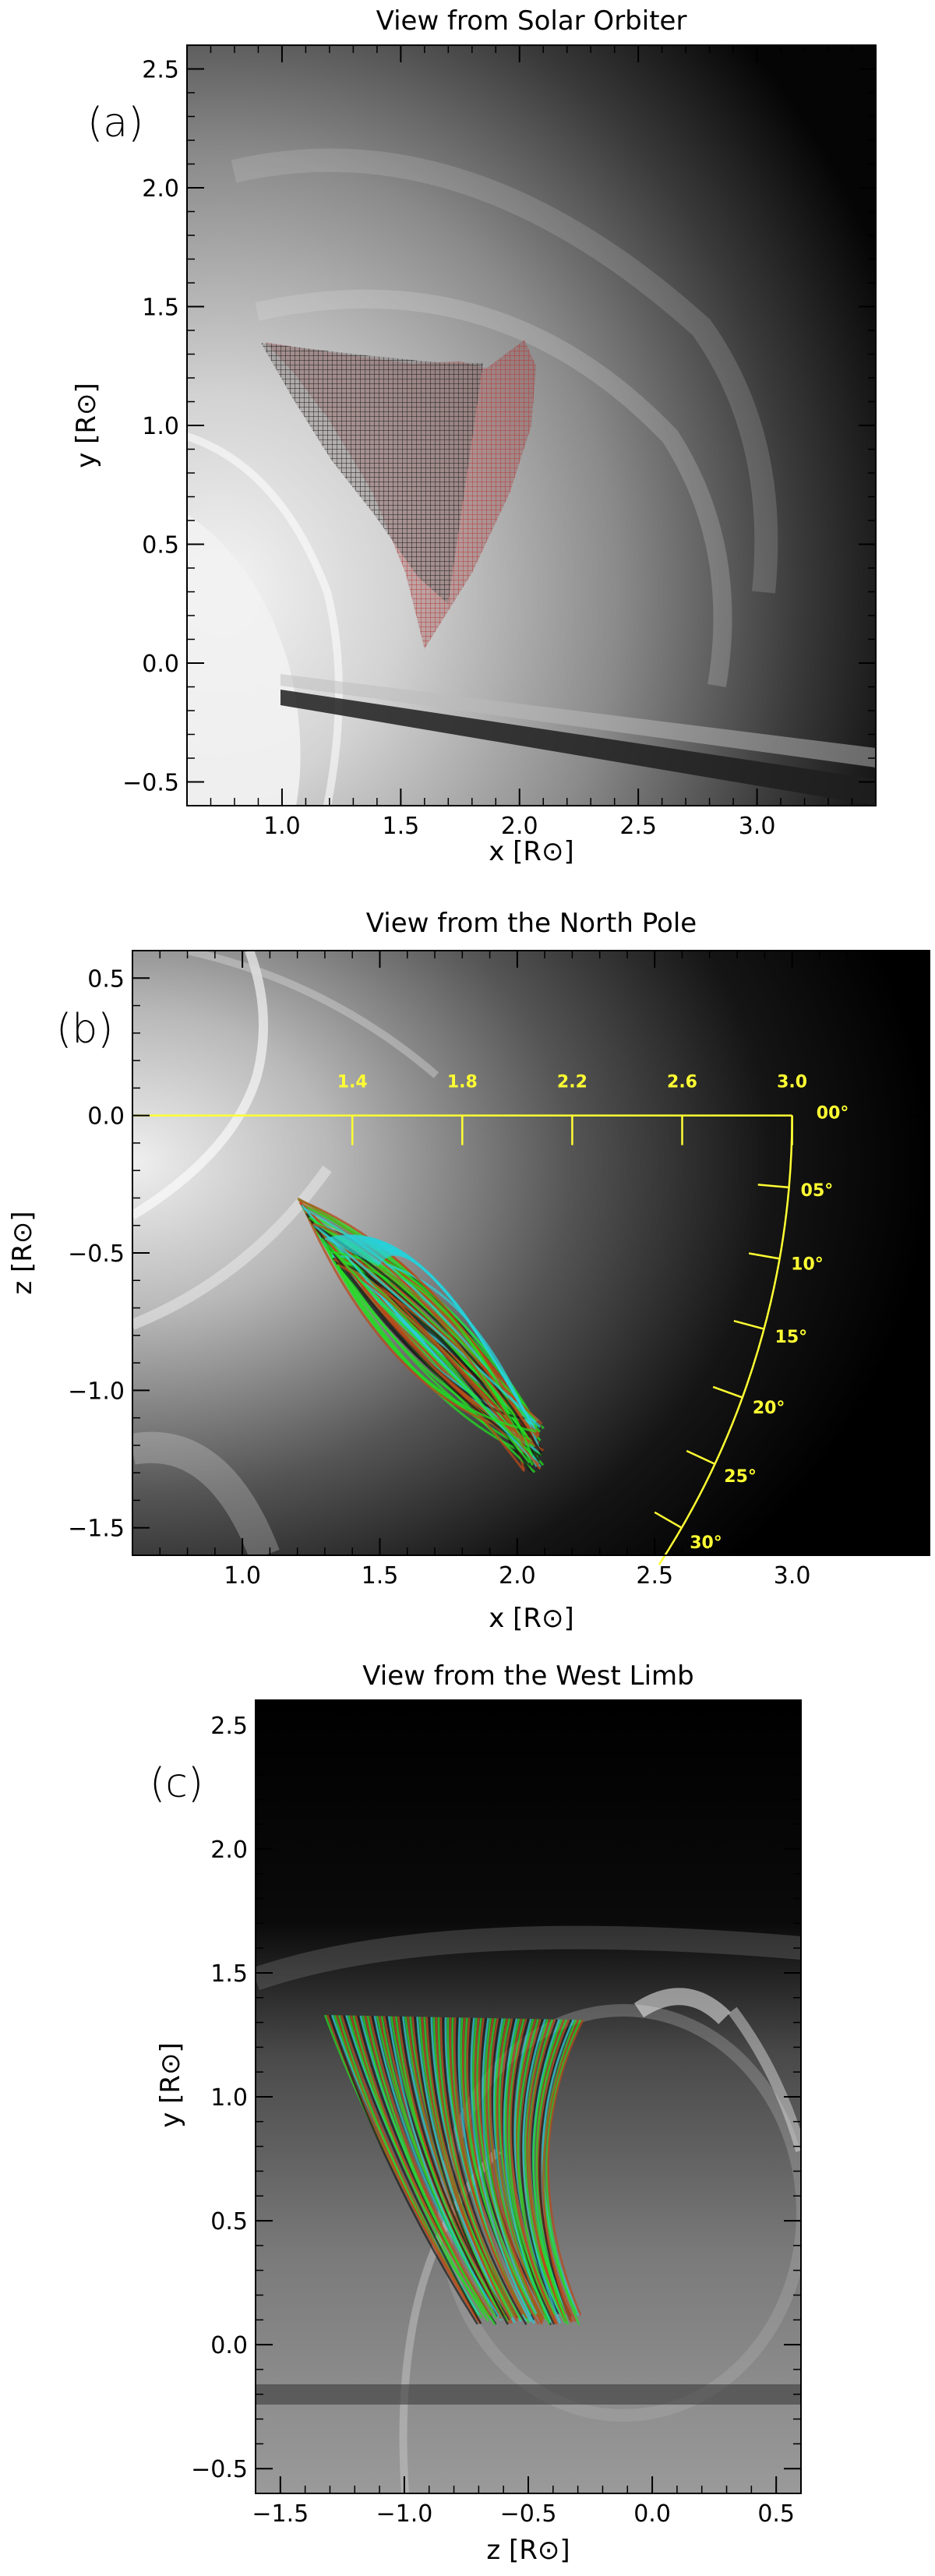 This screenshot has width=935, height=2576. What do you see at coordinates (86, 425) in the screenshot?
I see `panel-a-ylabel: y [R⊙]` at bounding box center [86, 425].